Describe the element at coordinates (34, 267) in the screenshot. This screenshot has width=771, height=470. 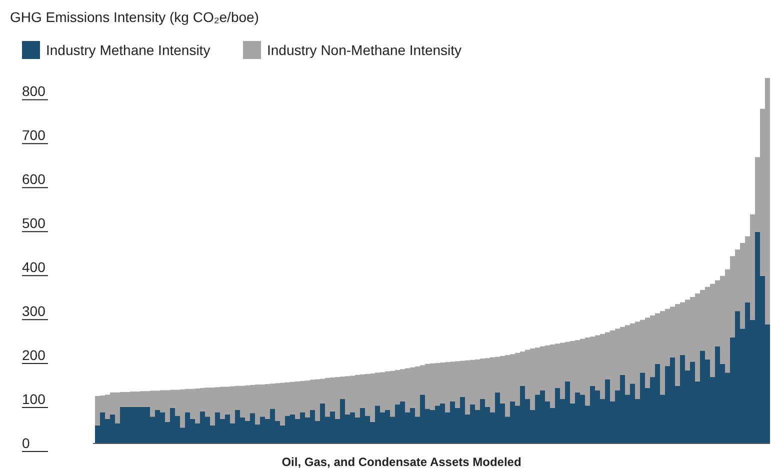
I see `y-tick-label: 400` at that location.